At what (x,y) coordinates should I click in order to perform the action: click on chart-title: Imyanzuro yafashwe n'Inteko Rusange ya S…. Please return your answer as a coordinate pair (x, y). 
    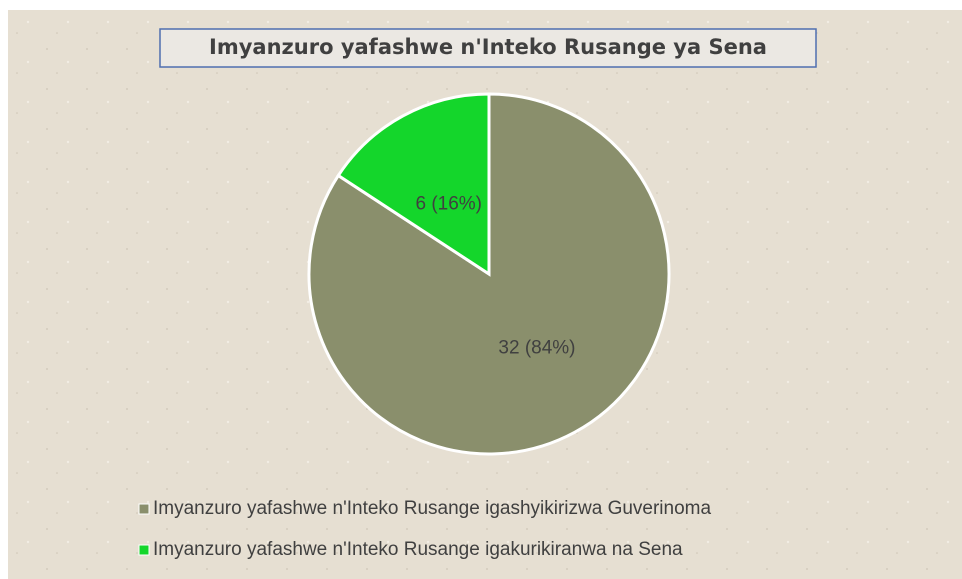
    Looking at the image, I should click on (488, 47).